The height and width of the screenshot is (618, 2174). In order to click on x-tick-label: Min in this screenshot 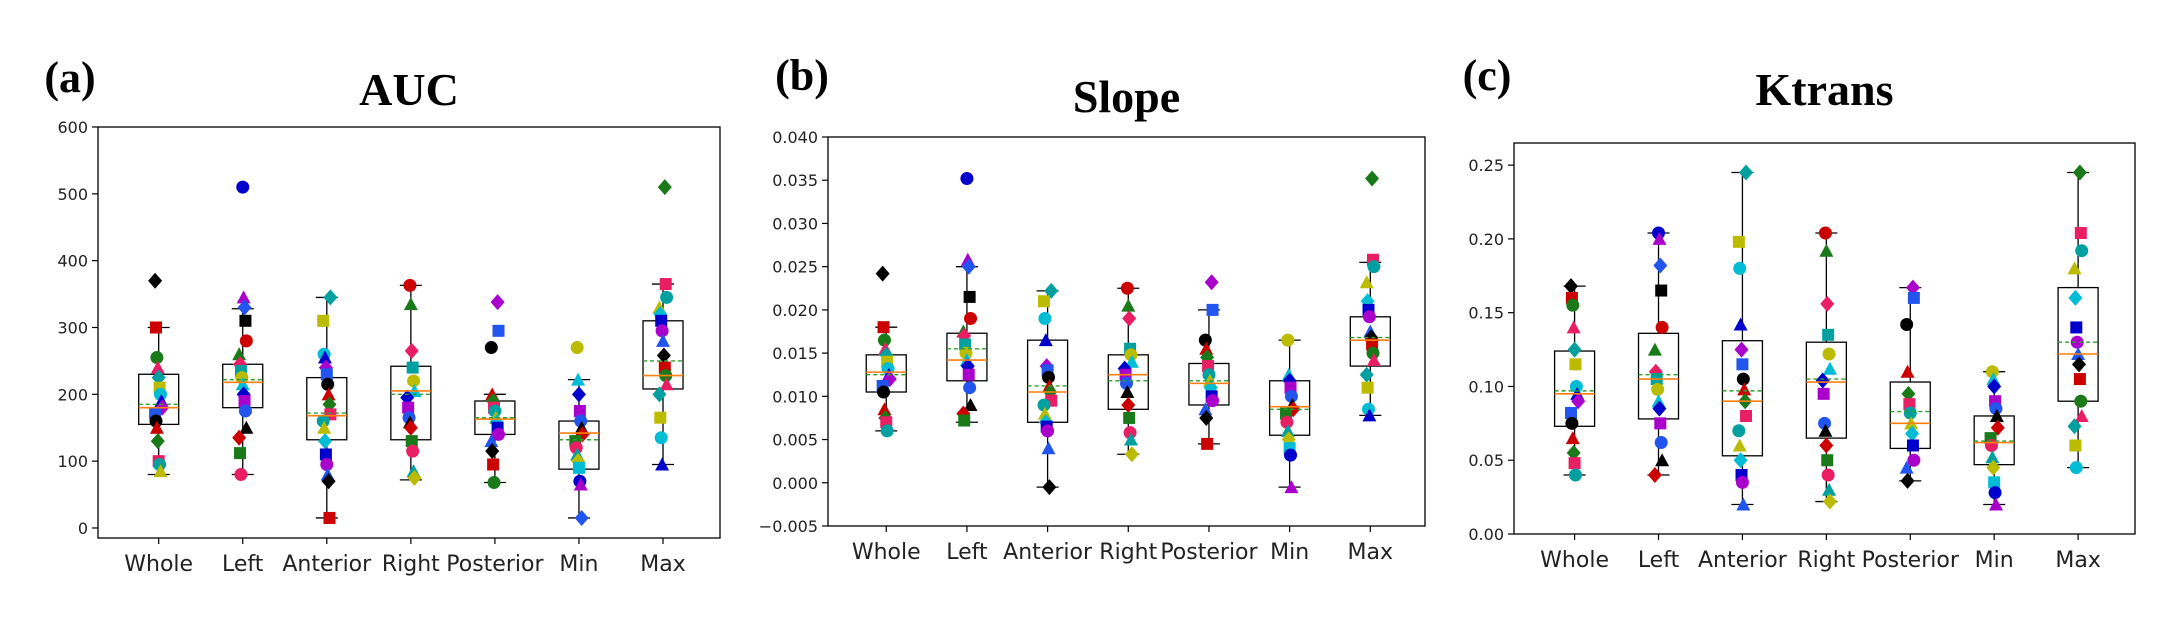, I will do `click(578, 564)`.